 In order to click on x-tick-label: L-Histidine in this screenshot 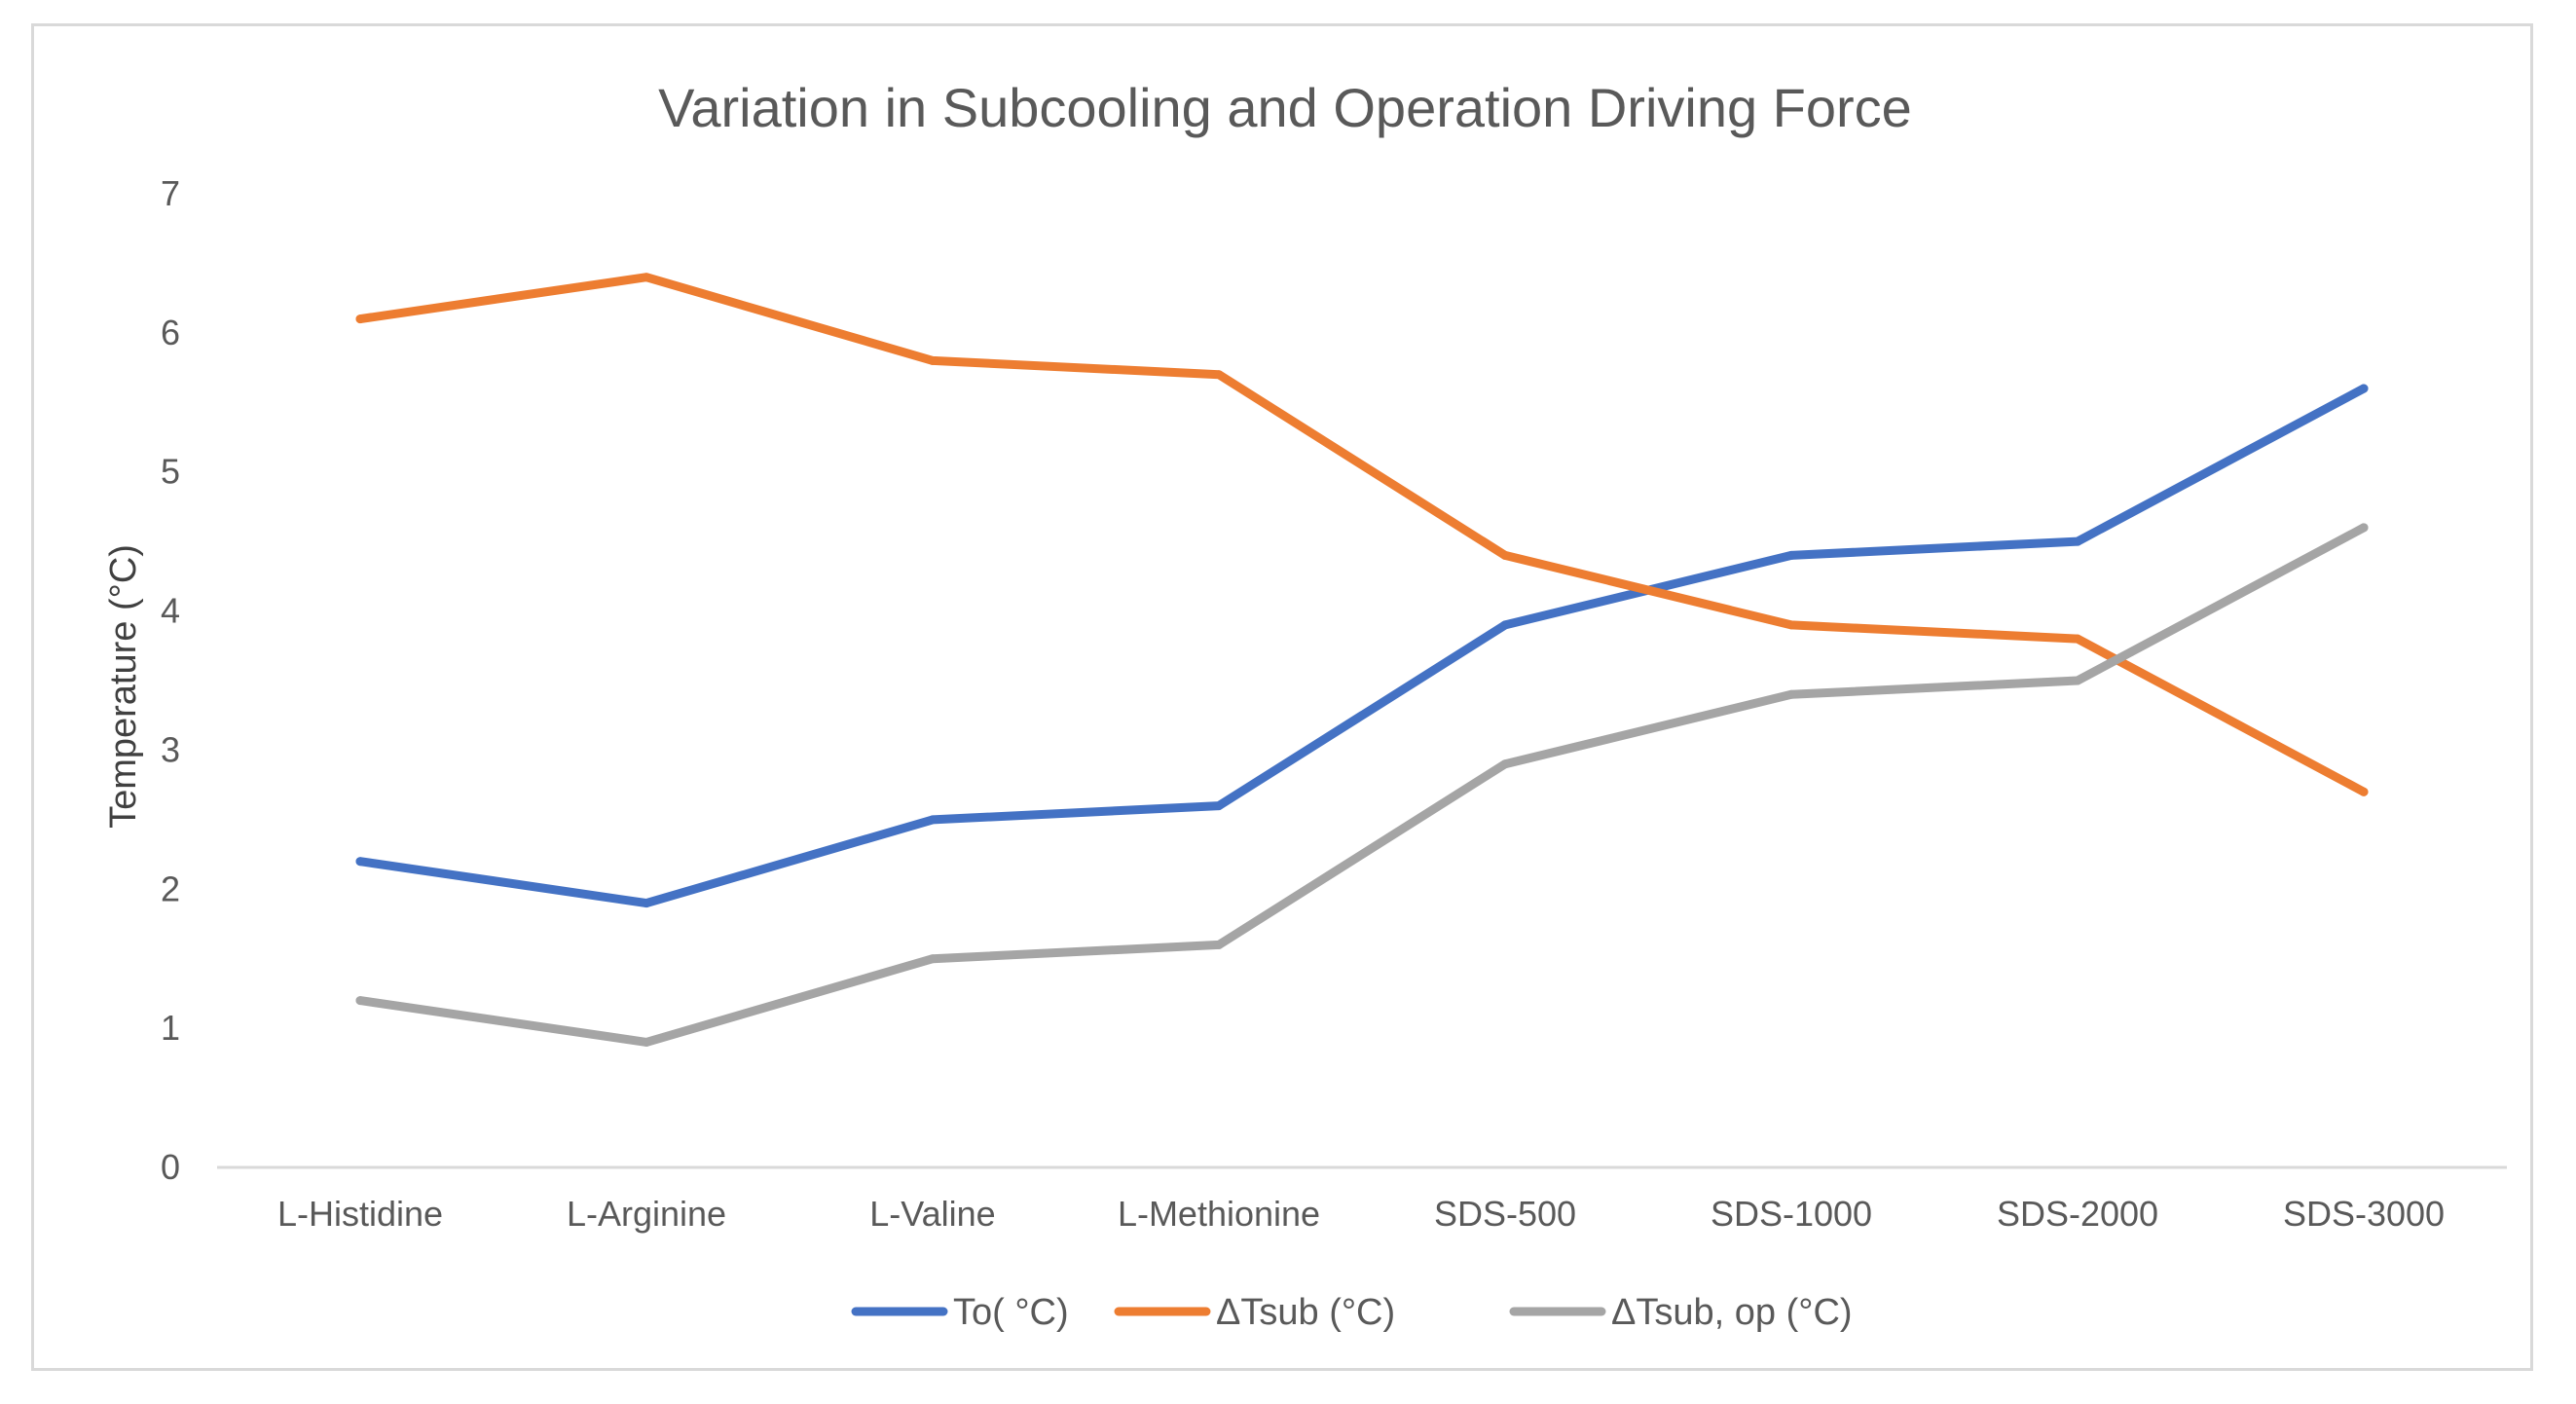, I will do `click(360, 1214)`.